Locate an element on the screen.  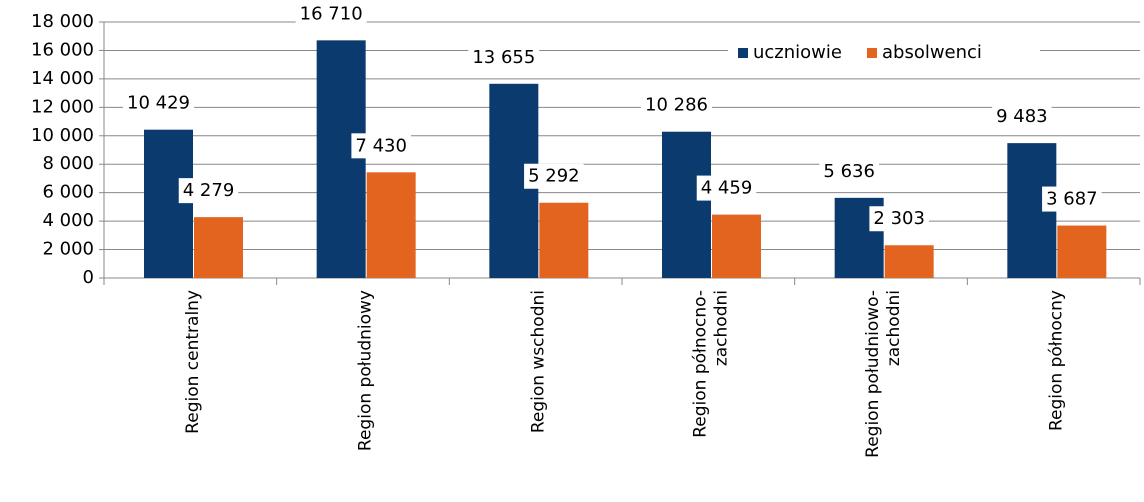
y-tick-label: 8 000 is located at coordinates (68, 163).